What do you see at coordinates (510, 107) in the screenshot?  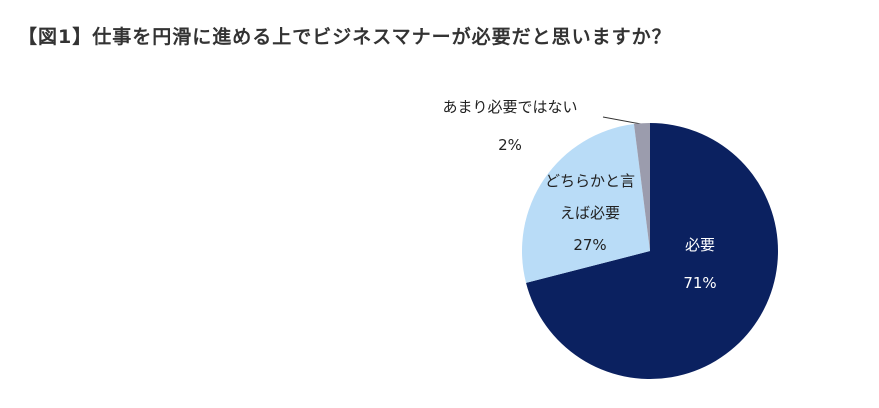 I see `slice-label: あまり必要ではない` at bounding box center [510, 107].